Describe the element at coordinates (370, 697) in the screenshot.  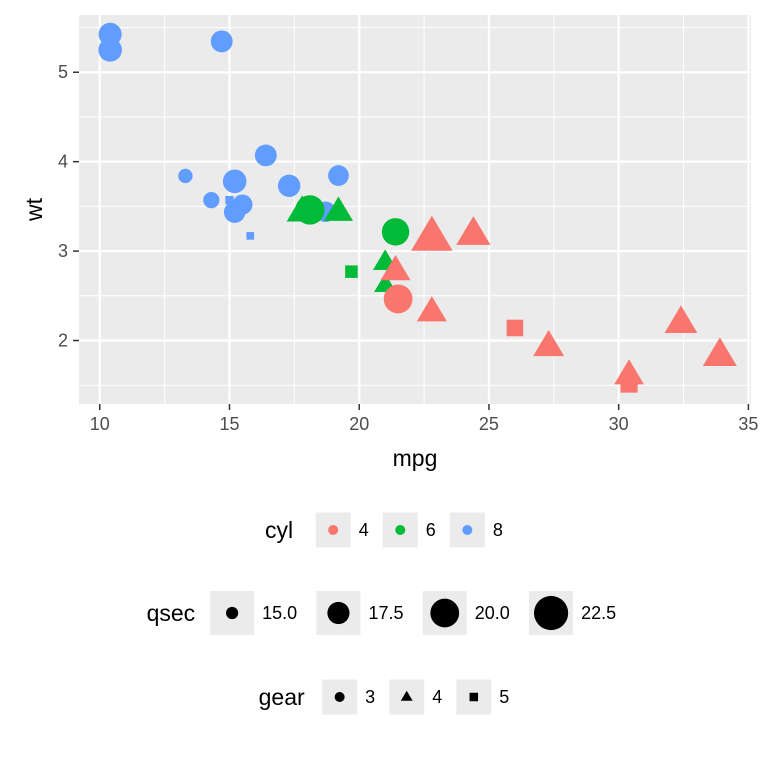
I see `legend-label-gear-3: 3` at that location.